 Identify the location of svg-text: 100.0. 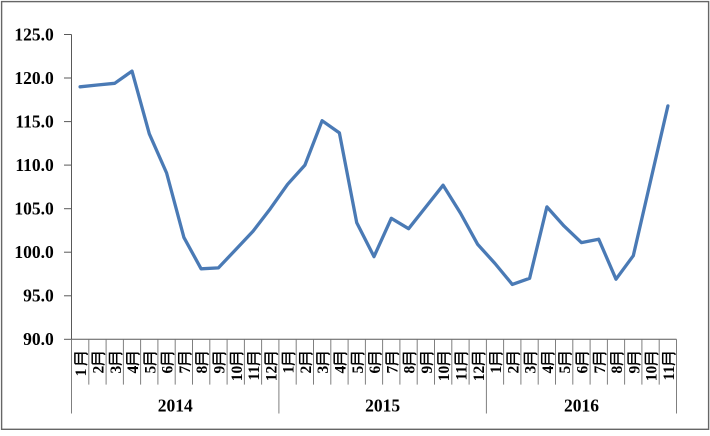
(34, 252).